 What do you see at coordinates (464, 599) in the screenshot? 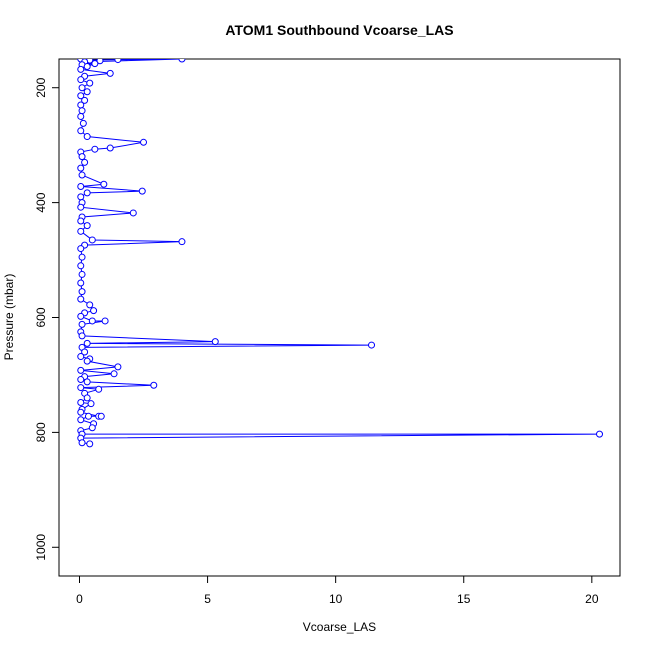
I see `x-tick-label: 15` at bounding box center [464, 599].